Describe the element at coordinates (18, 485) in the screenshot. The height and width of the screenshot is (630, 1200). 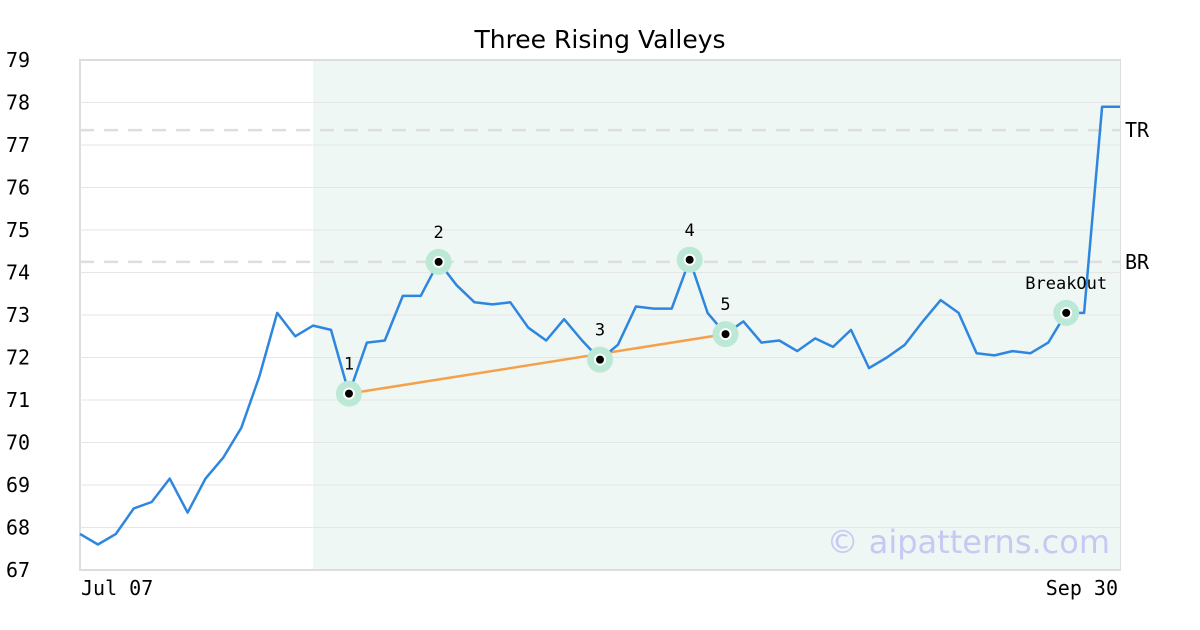
I see `y-tick-label: 69` at that location.